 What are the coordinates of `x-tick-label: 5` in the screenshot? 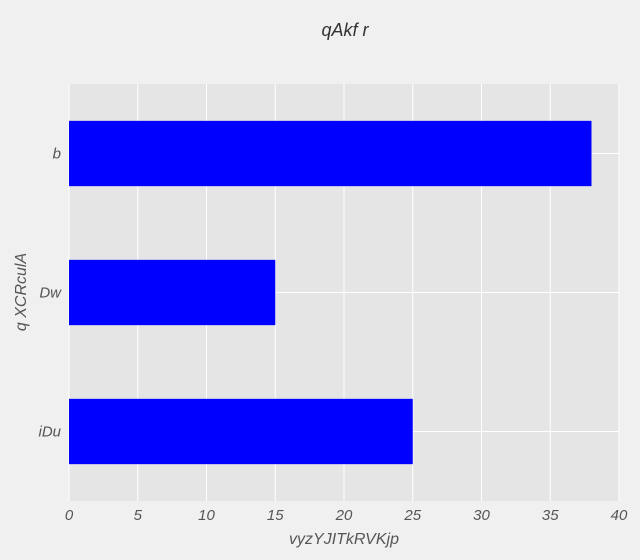 It's located at (138, 515).